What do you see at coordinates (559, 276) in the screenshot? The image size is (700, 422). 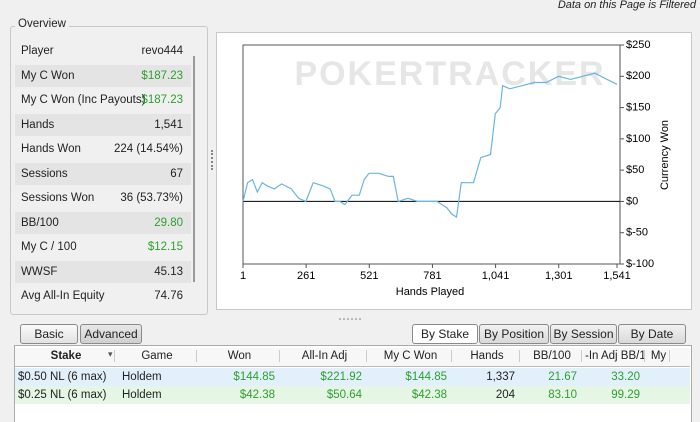 I see `x-tick-label: 1,301` at bounding box center [559, 276].